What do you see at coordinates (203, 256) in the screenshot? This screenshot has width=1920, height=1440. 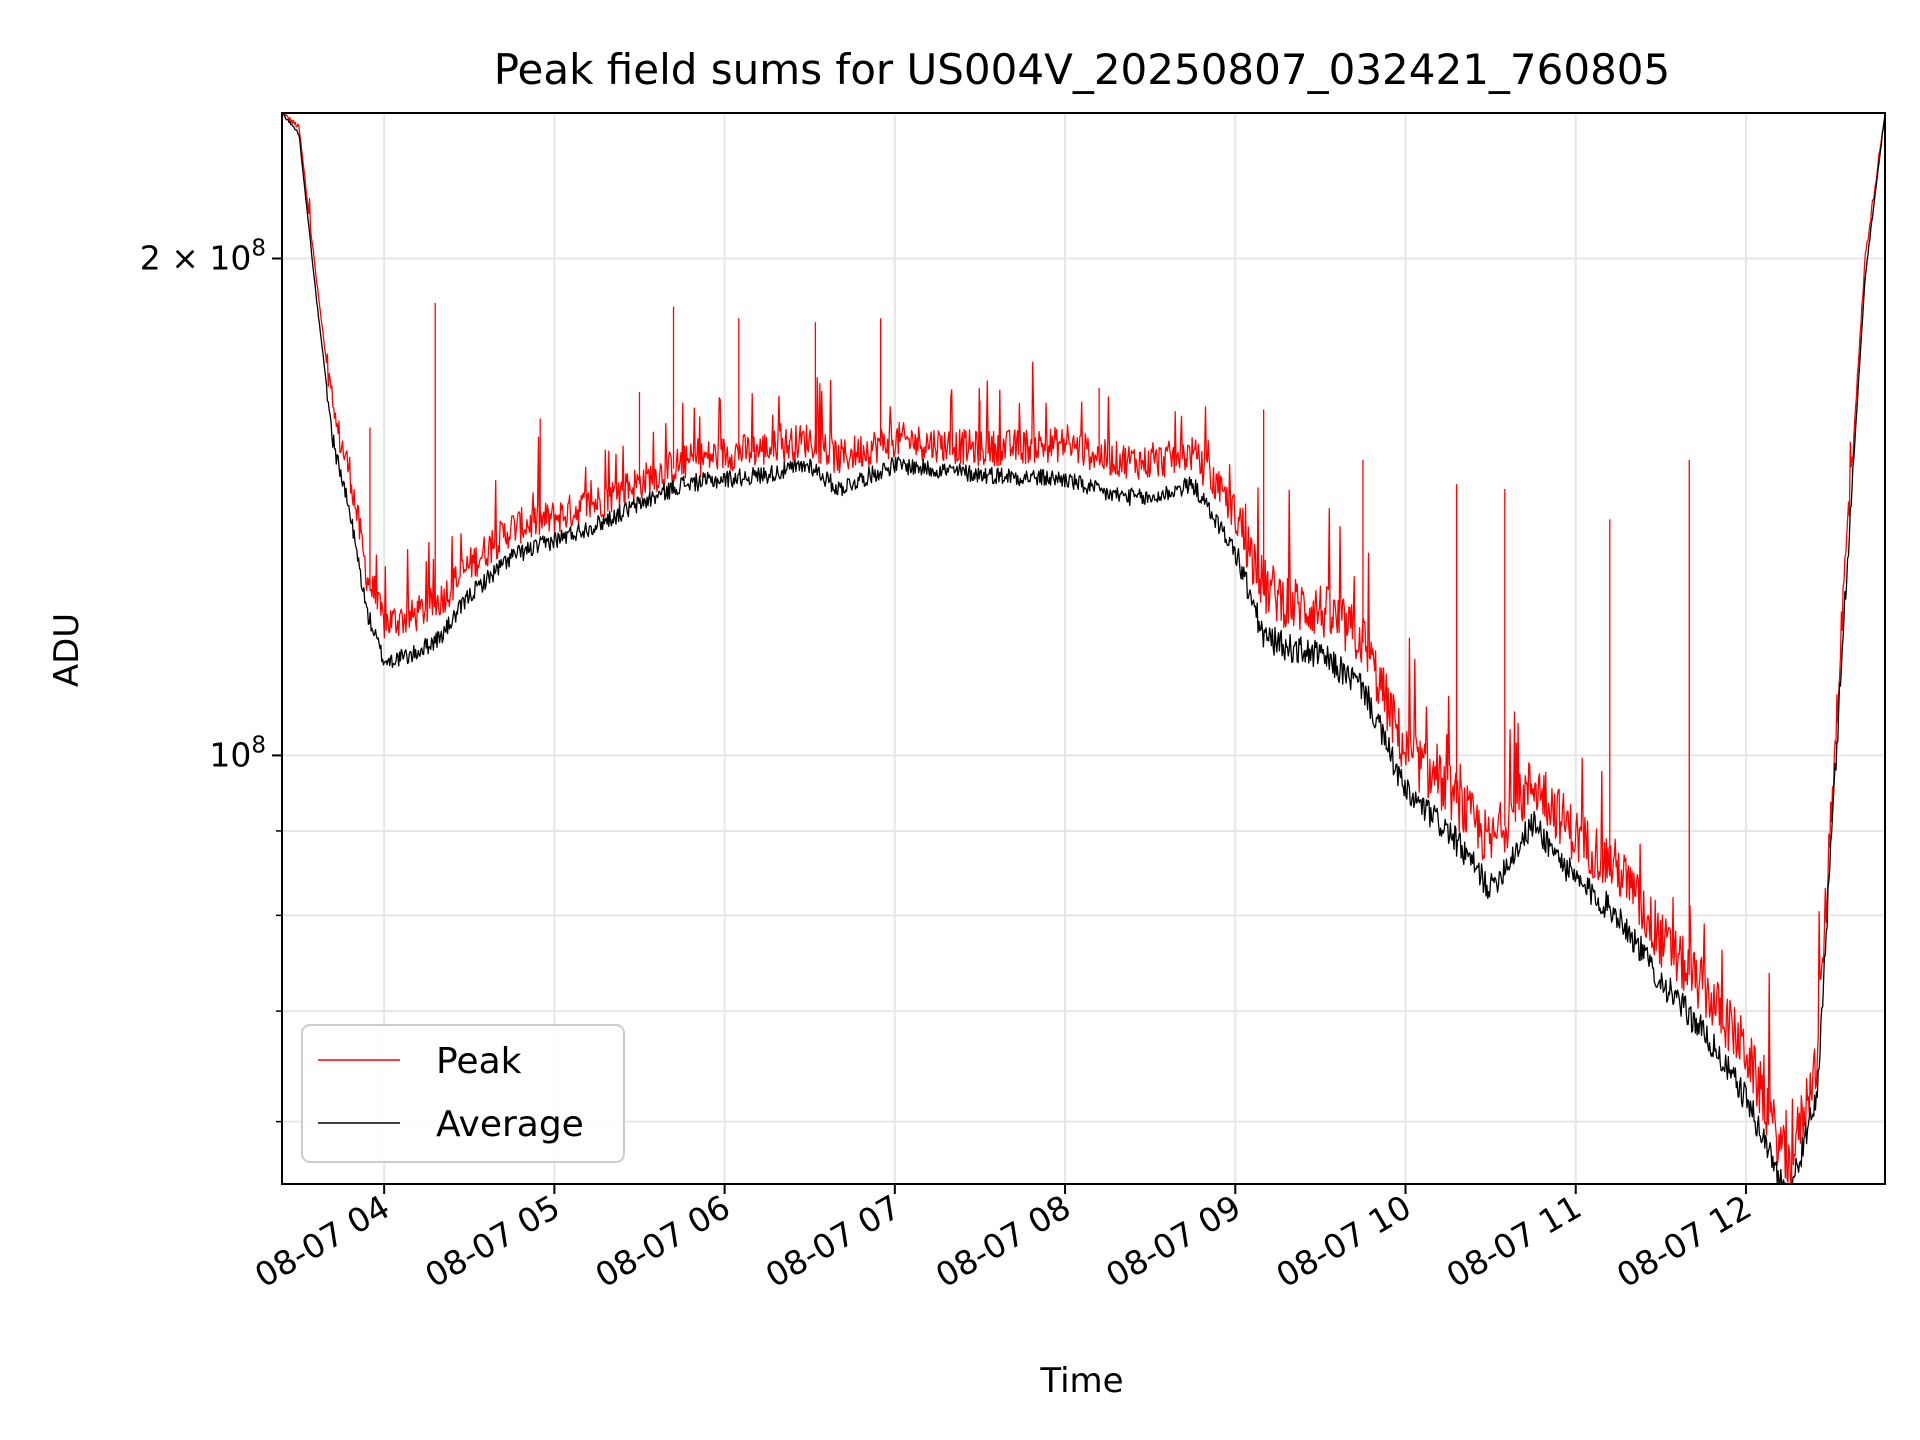 I see `y-tick-label: 2 × 108` at bounding box center [203, 256].